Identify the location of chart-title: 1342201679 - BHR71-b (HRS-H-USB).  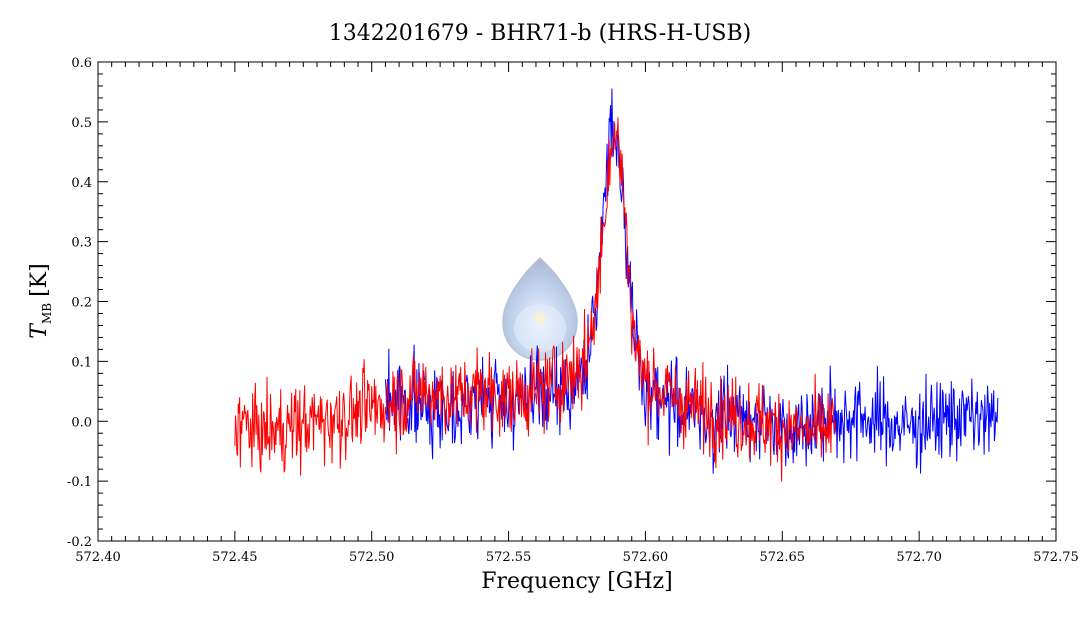
(540, 33).